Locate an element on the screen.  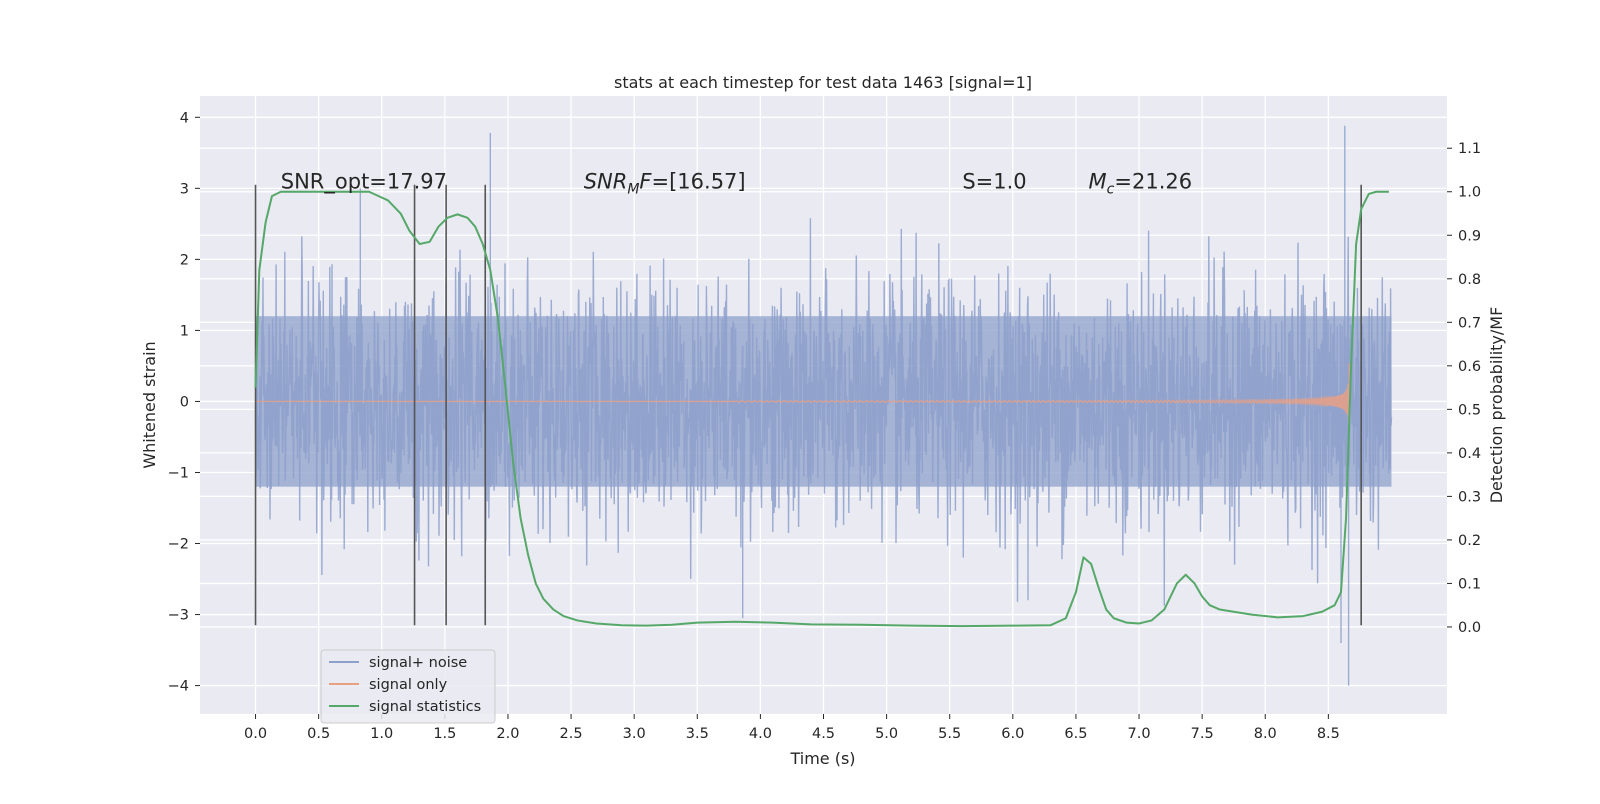
annotation-mchirp: Mc=21.26 is located at coordinates (1141, 183).